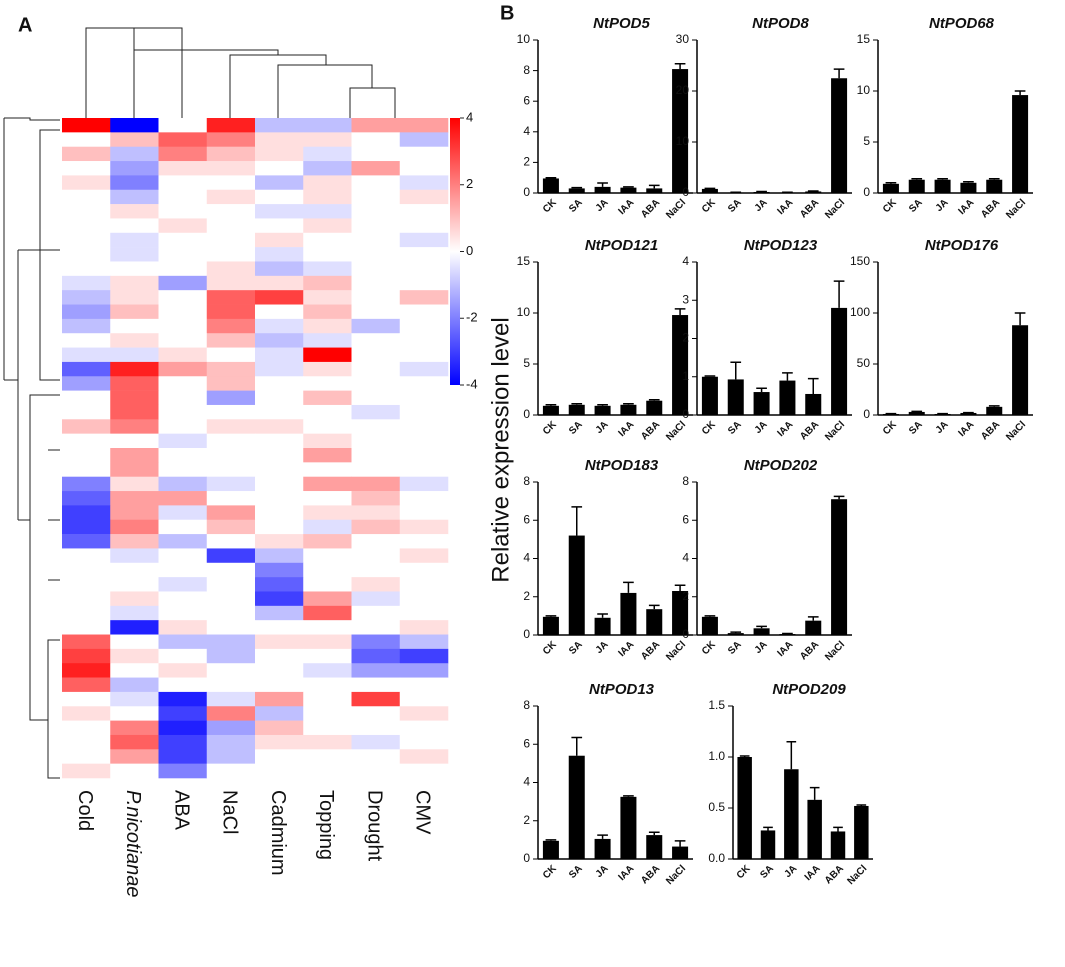  What do you see at coordinates (469, 183) in the screenshot?
I see `colorbar-label: 2` at bounding box center [469, 183].